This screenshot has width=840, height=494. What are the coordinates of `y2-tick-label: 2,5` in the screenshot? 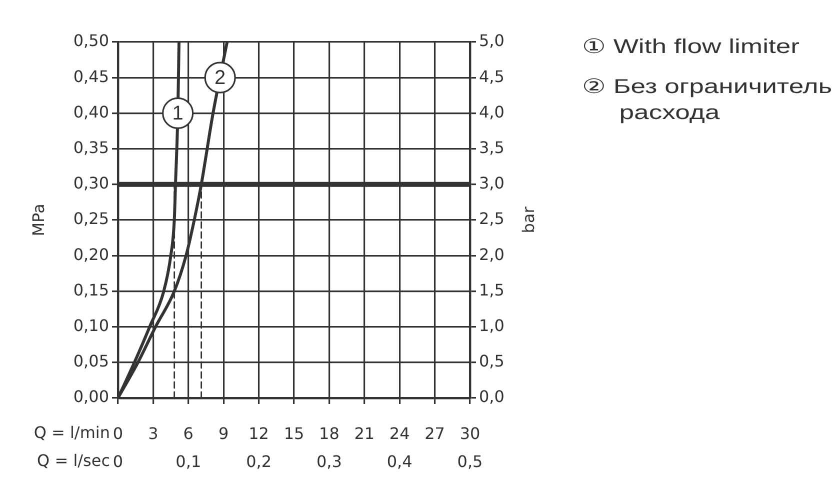 It's located at (491, 218).